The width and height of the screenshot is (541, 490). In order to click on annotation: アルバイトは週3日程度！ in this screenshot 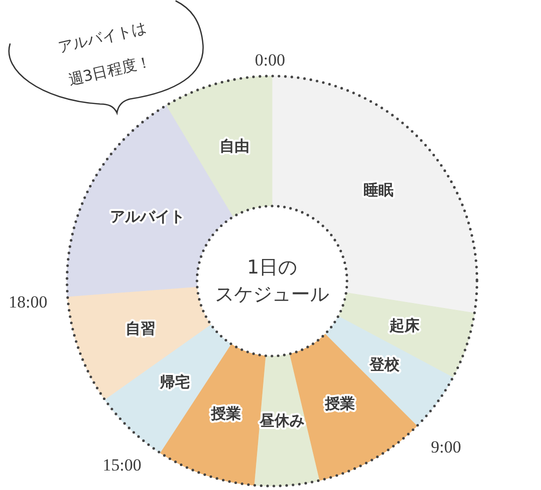, I will do `click(105, 53)`.